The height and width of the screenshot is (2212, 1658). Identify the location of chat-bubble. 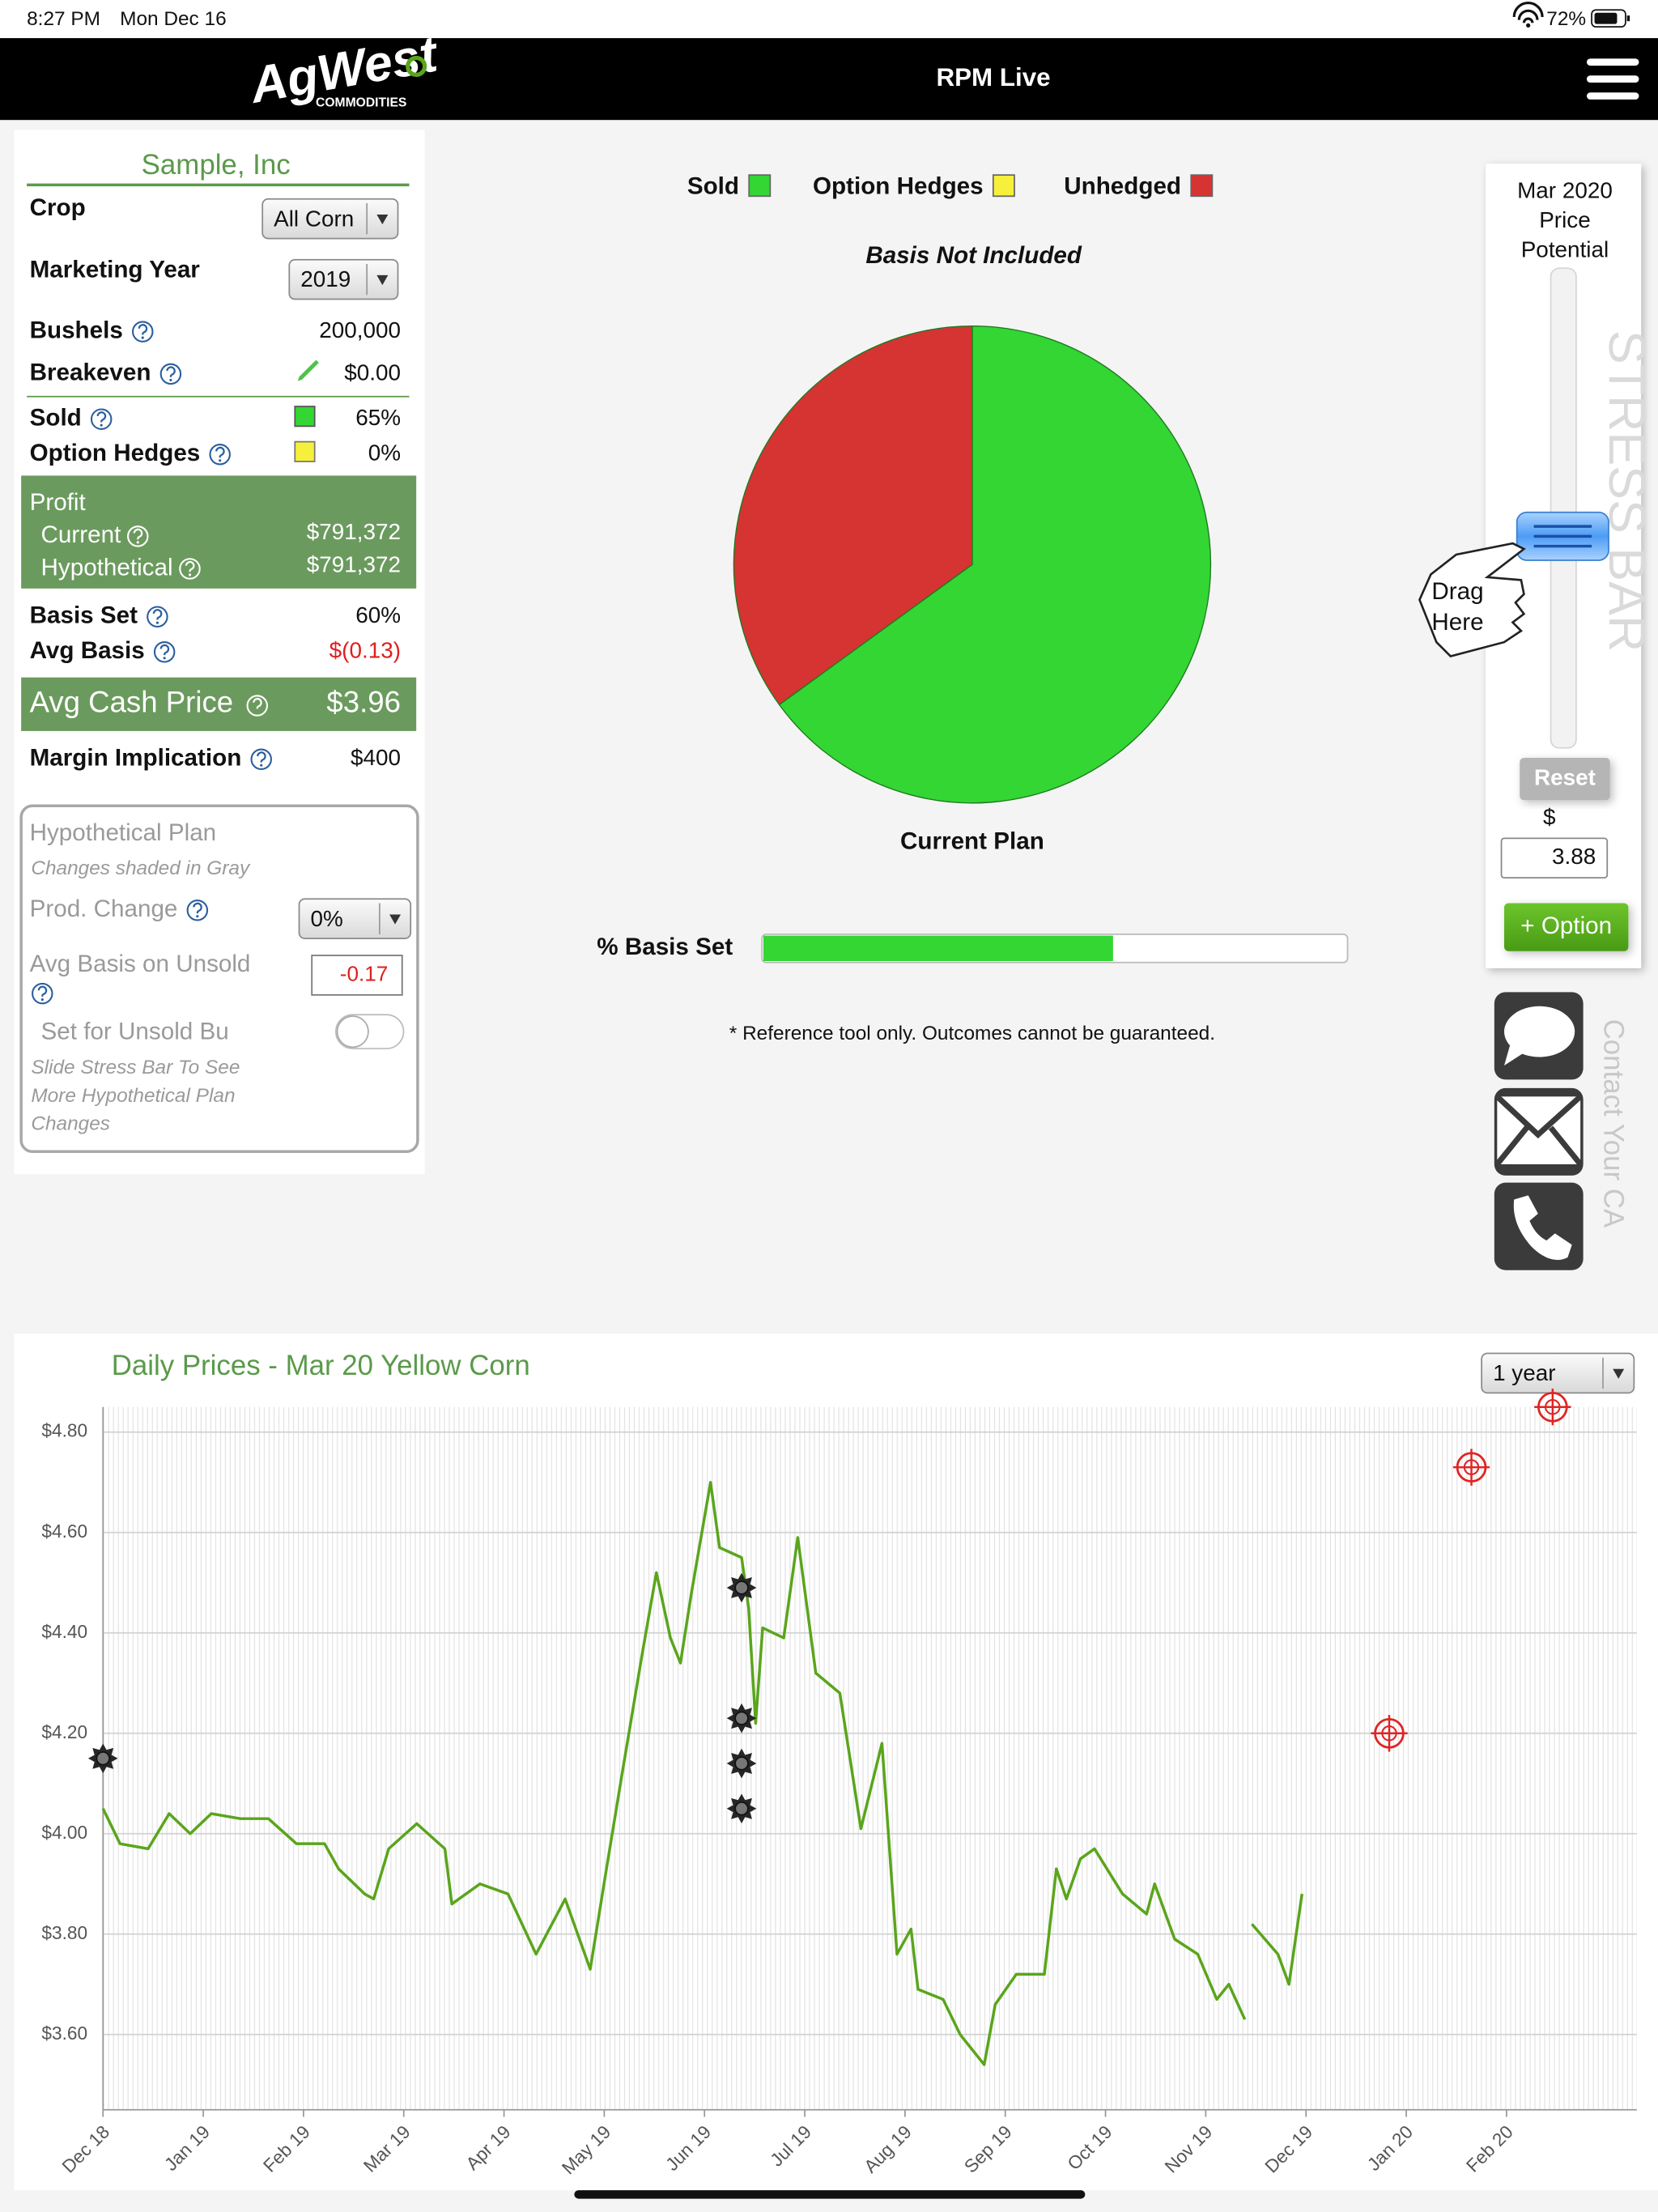
(1539, 1031).